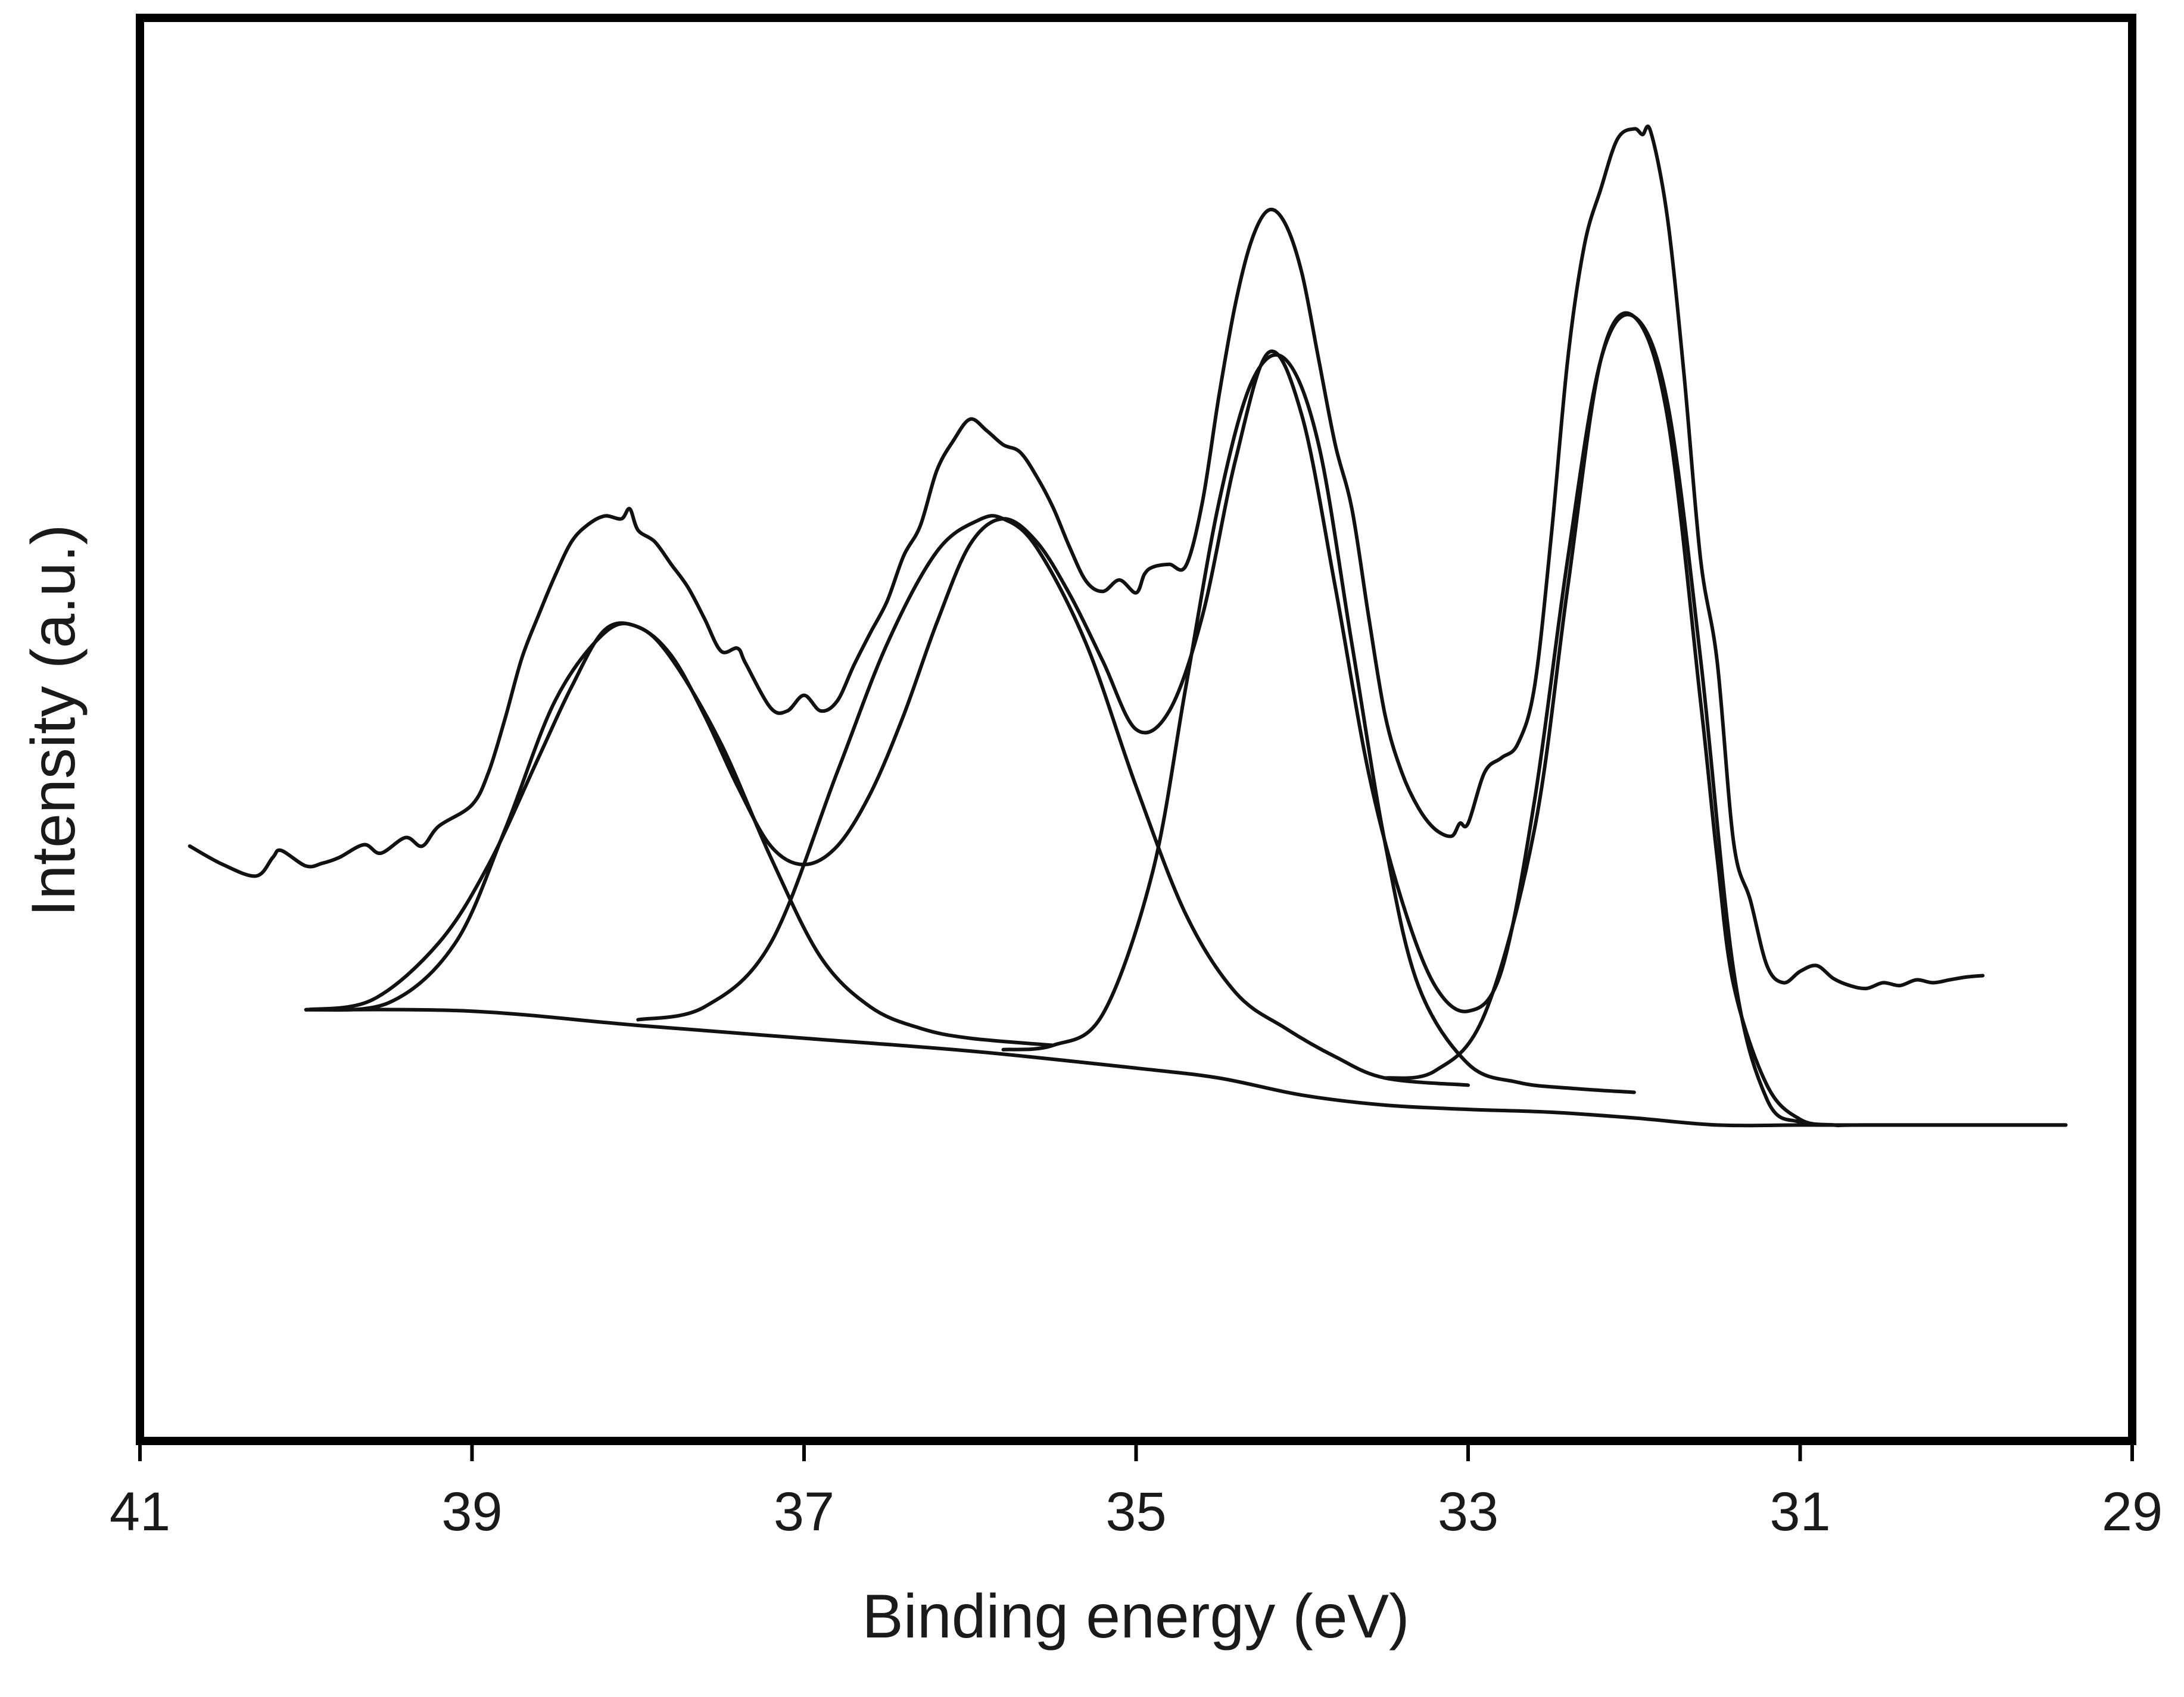  Describe the element at coordinates (1799, 1511) in the screenshot. I see `x-tick-label: 31` at that location.